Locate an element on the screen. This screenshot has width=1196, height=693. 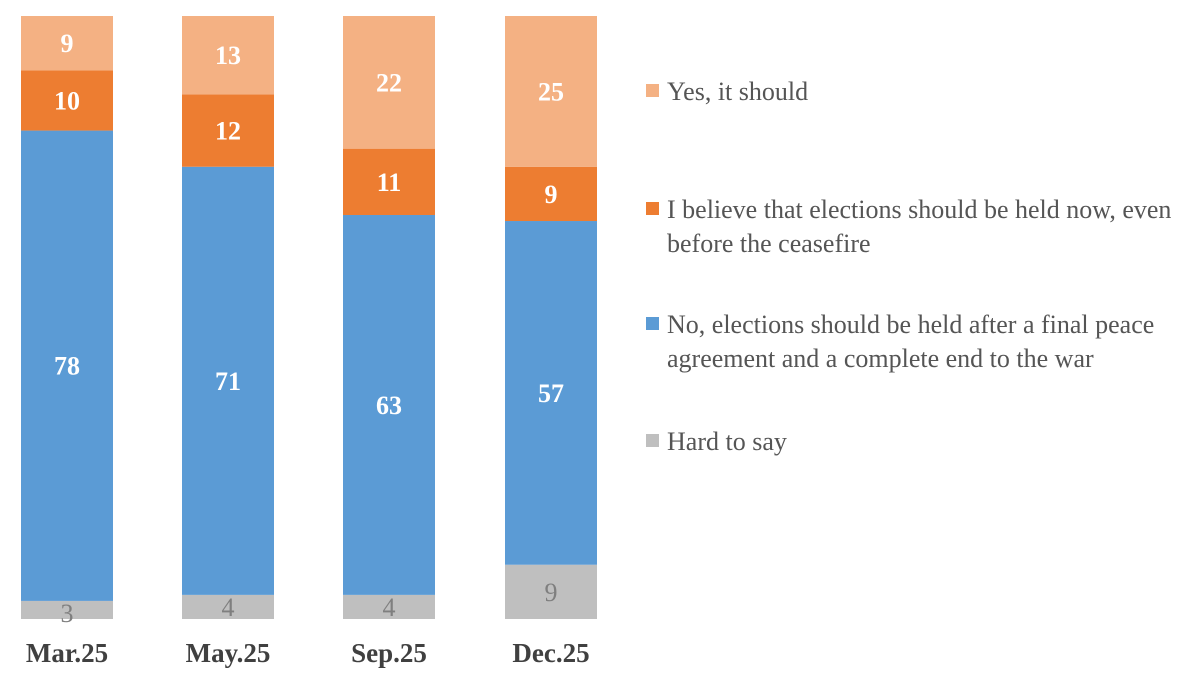
data-label: 22 is located at coordinates (389, 82).